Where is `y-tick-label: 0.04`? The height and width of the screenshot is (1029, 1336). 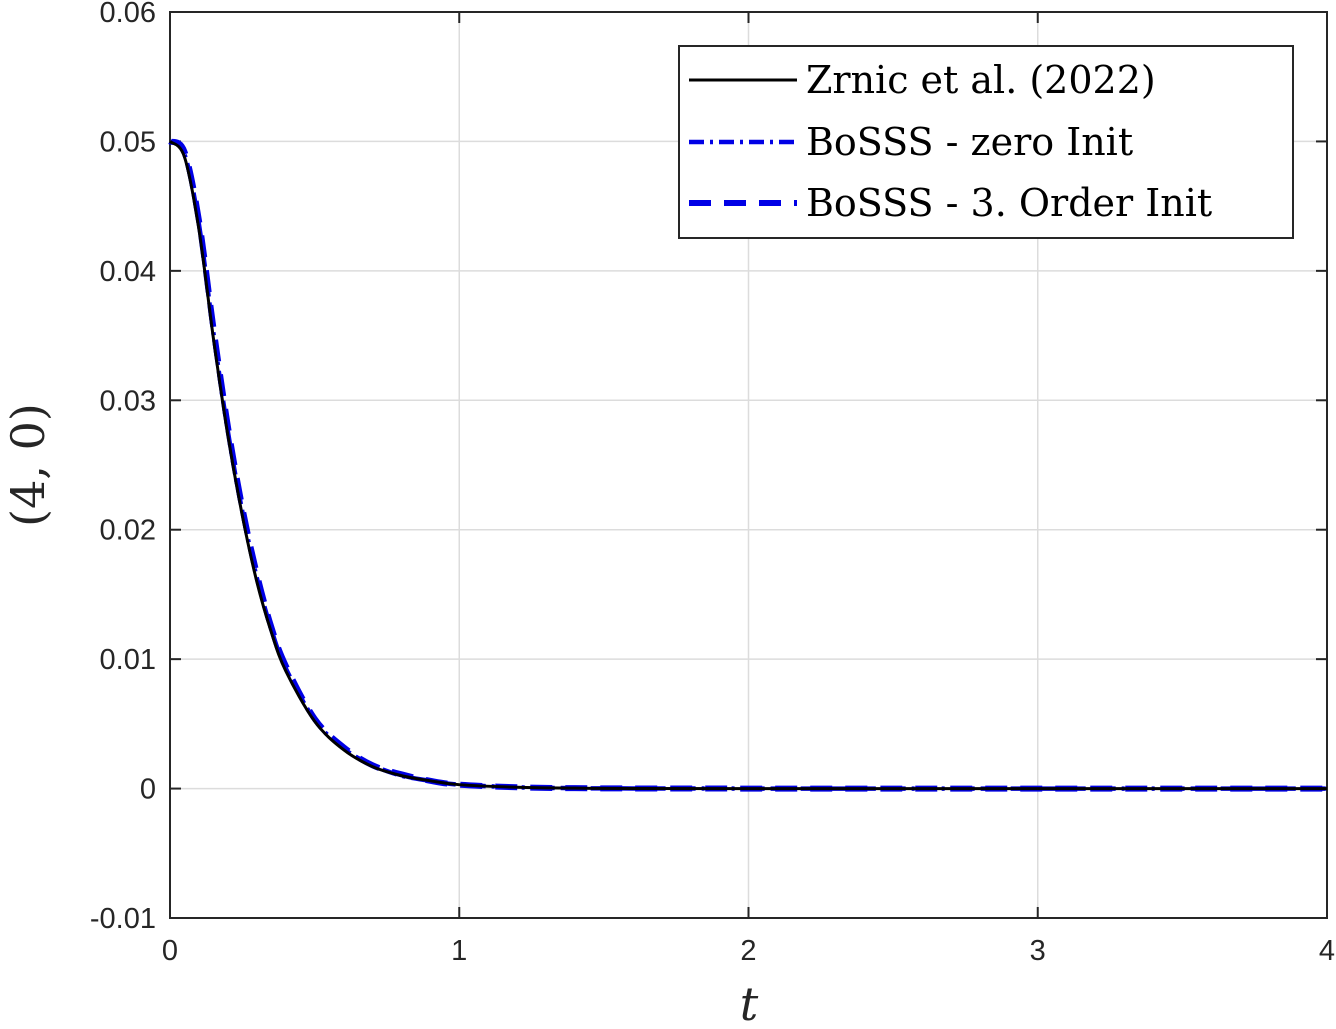
y-tick-label: 0.04 is located at coordinates (128, 272).